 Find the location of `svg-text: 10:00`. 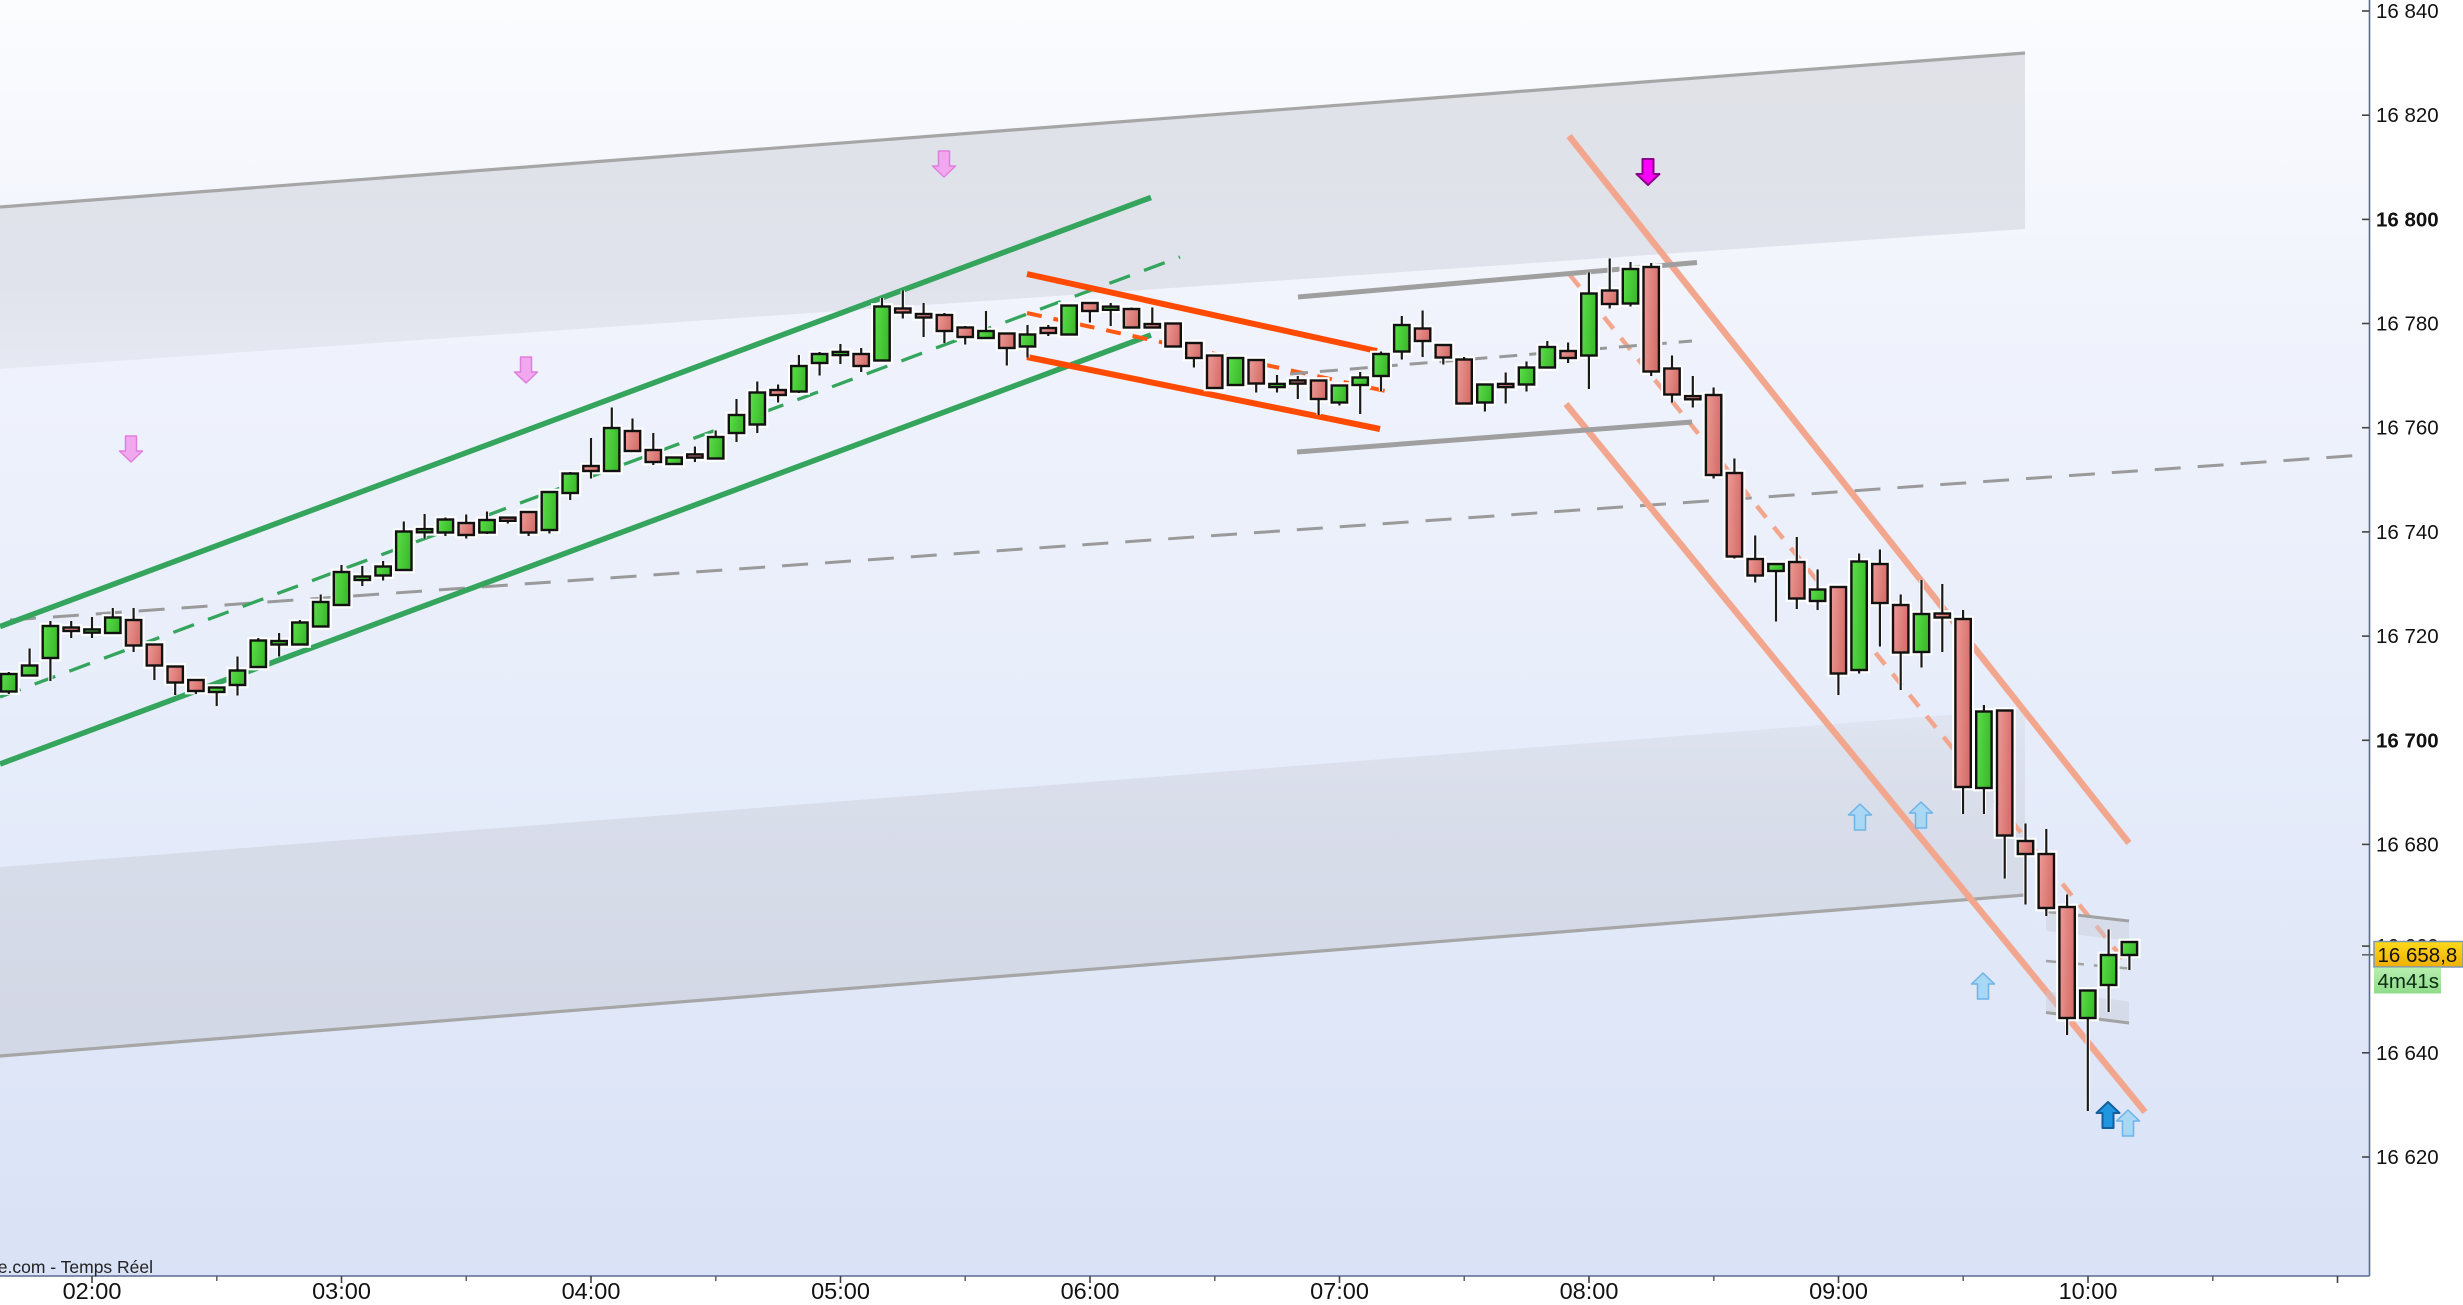

svg-text: 10:00 is located at coordinates (2088, 1289).